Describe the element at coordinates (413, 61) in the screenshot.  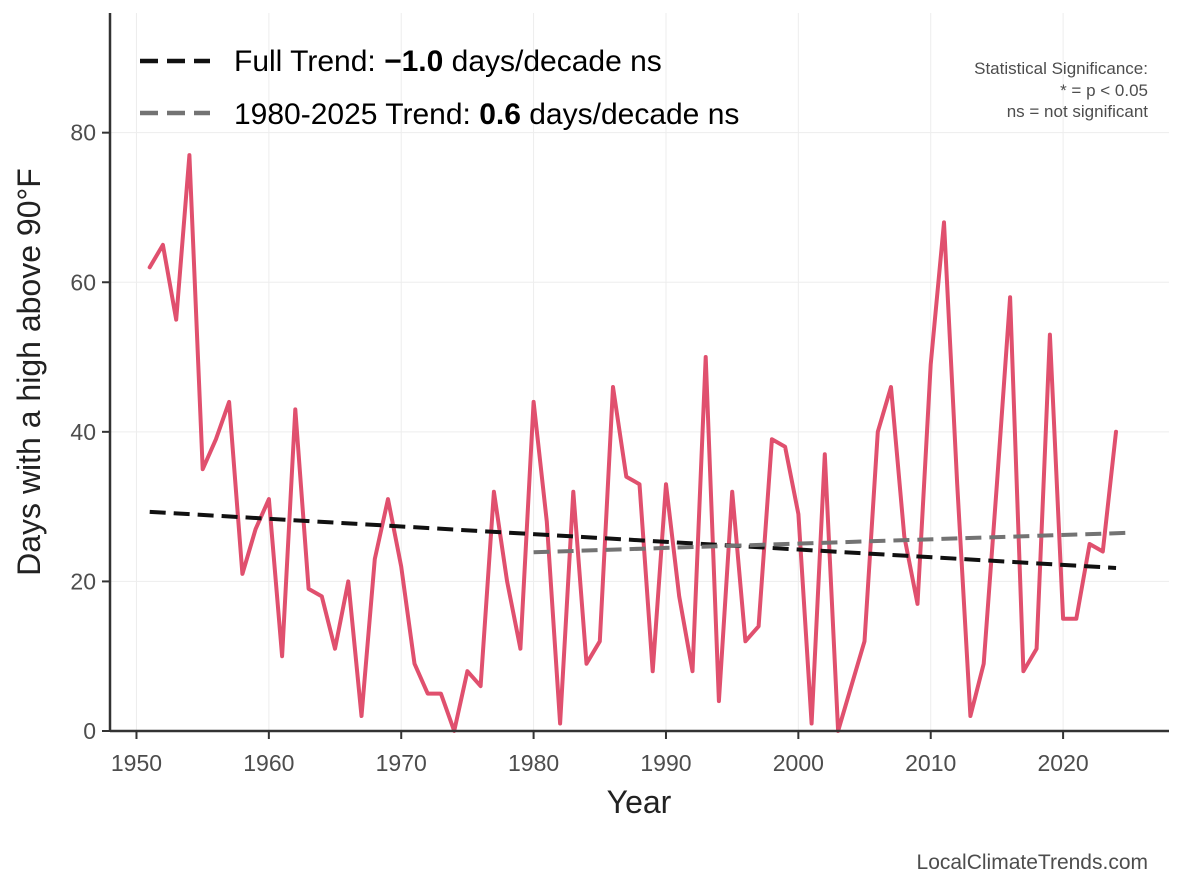
I see `legend-full-trend-value: −1.0` at that location.